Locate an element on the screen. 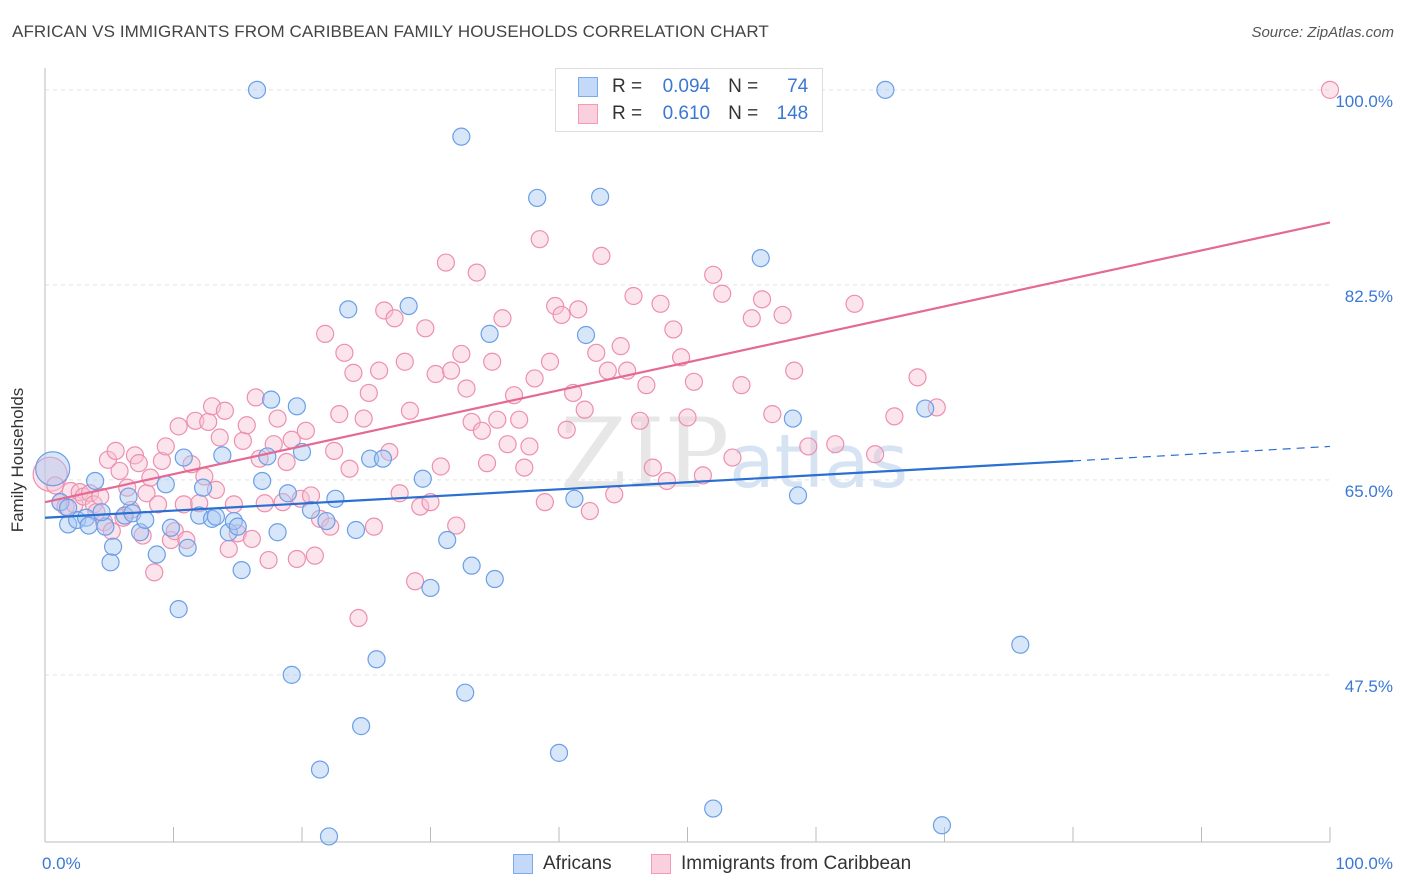 The width and height of the screenshot is (1406, 892). legend-row-africans: R = 0.094 N = 74 is located at coordinates (693, 87).